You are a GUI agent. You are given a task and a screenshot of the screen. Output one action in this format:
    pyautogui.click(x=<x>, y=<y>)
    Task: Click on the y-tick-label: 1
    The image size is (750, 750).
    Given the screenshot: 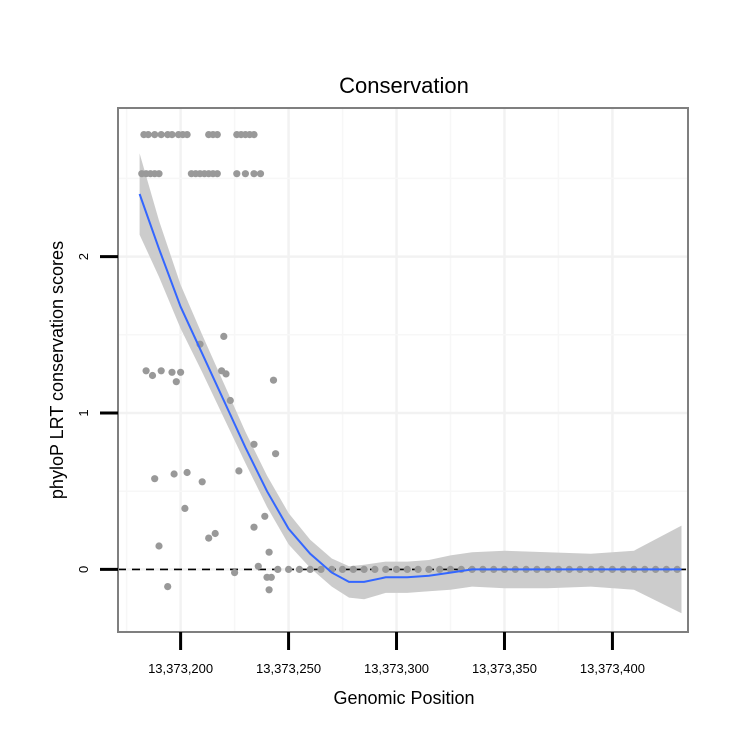 What is the action you would take?
    pyautogui.click(x=83, y=412)
    